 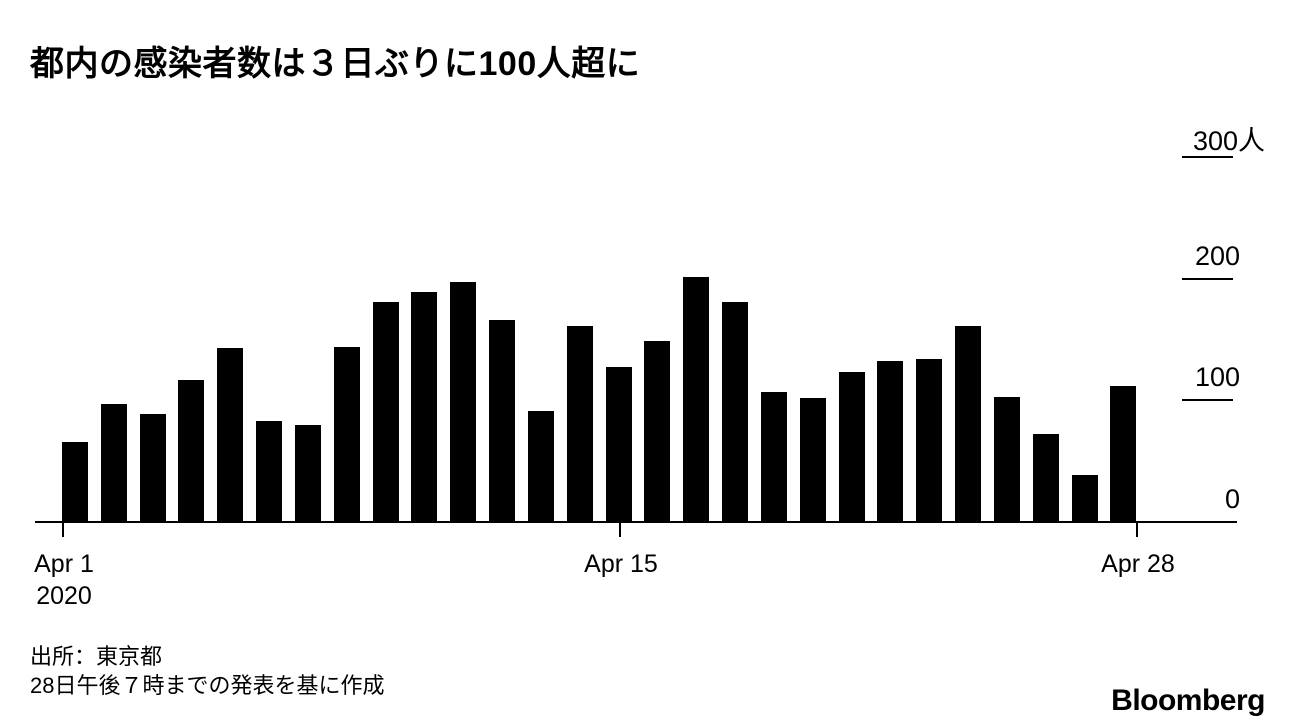 What do you see at coordinates (1228, 141) in the screenshot?
I see `y-tick-label-300: 300人` at bounding box center [1228, 141].